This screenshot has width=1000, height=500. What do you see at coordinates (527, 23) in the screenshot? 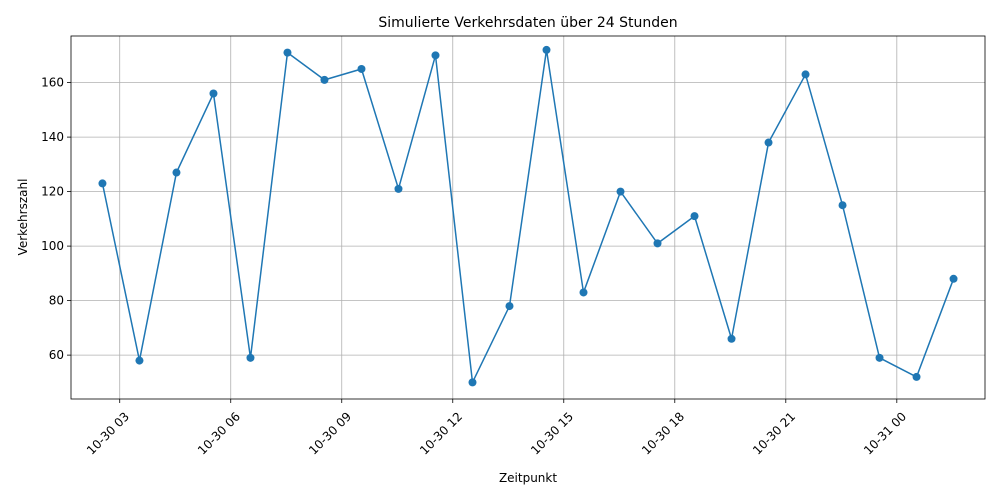
I see `chart-title: Simulierte Verkehrsdaten über 24 Stunden` at bounding box center [527, 23].